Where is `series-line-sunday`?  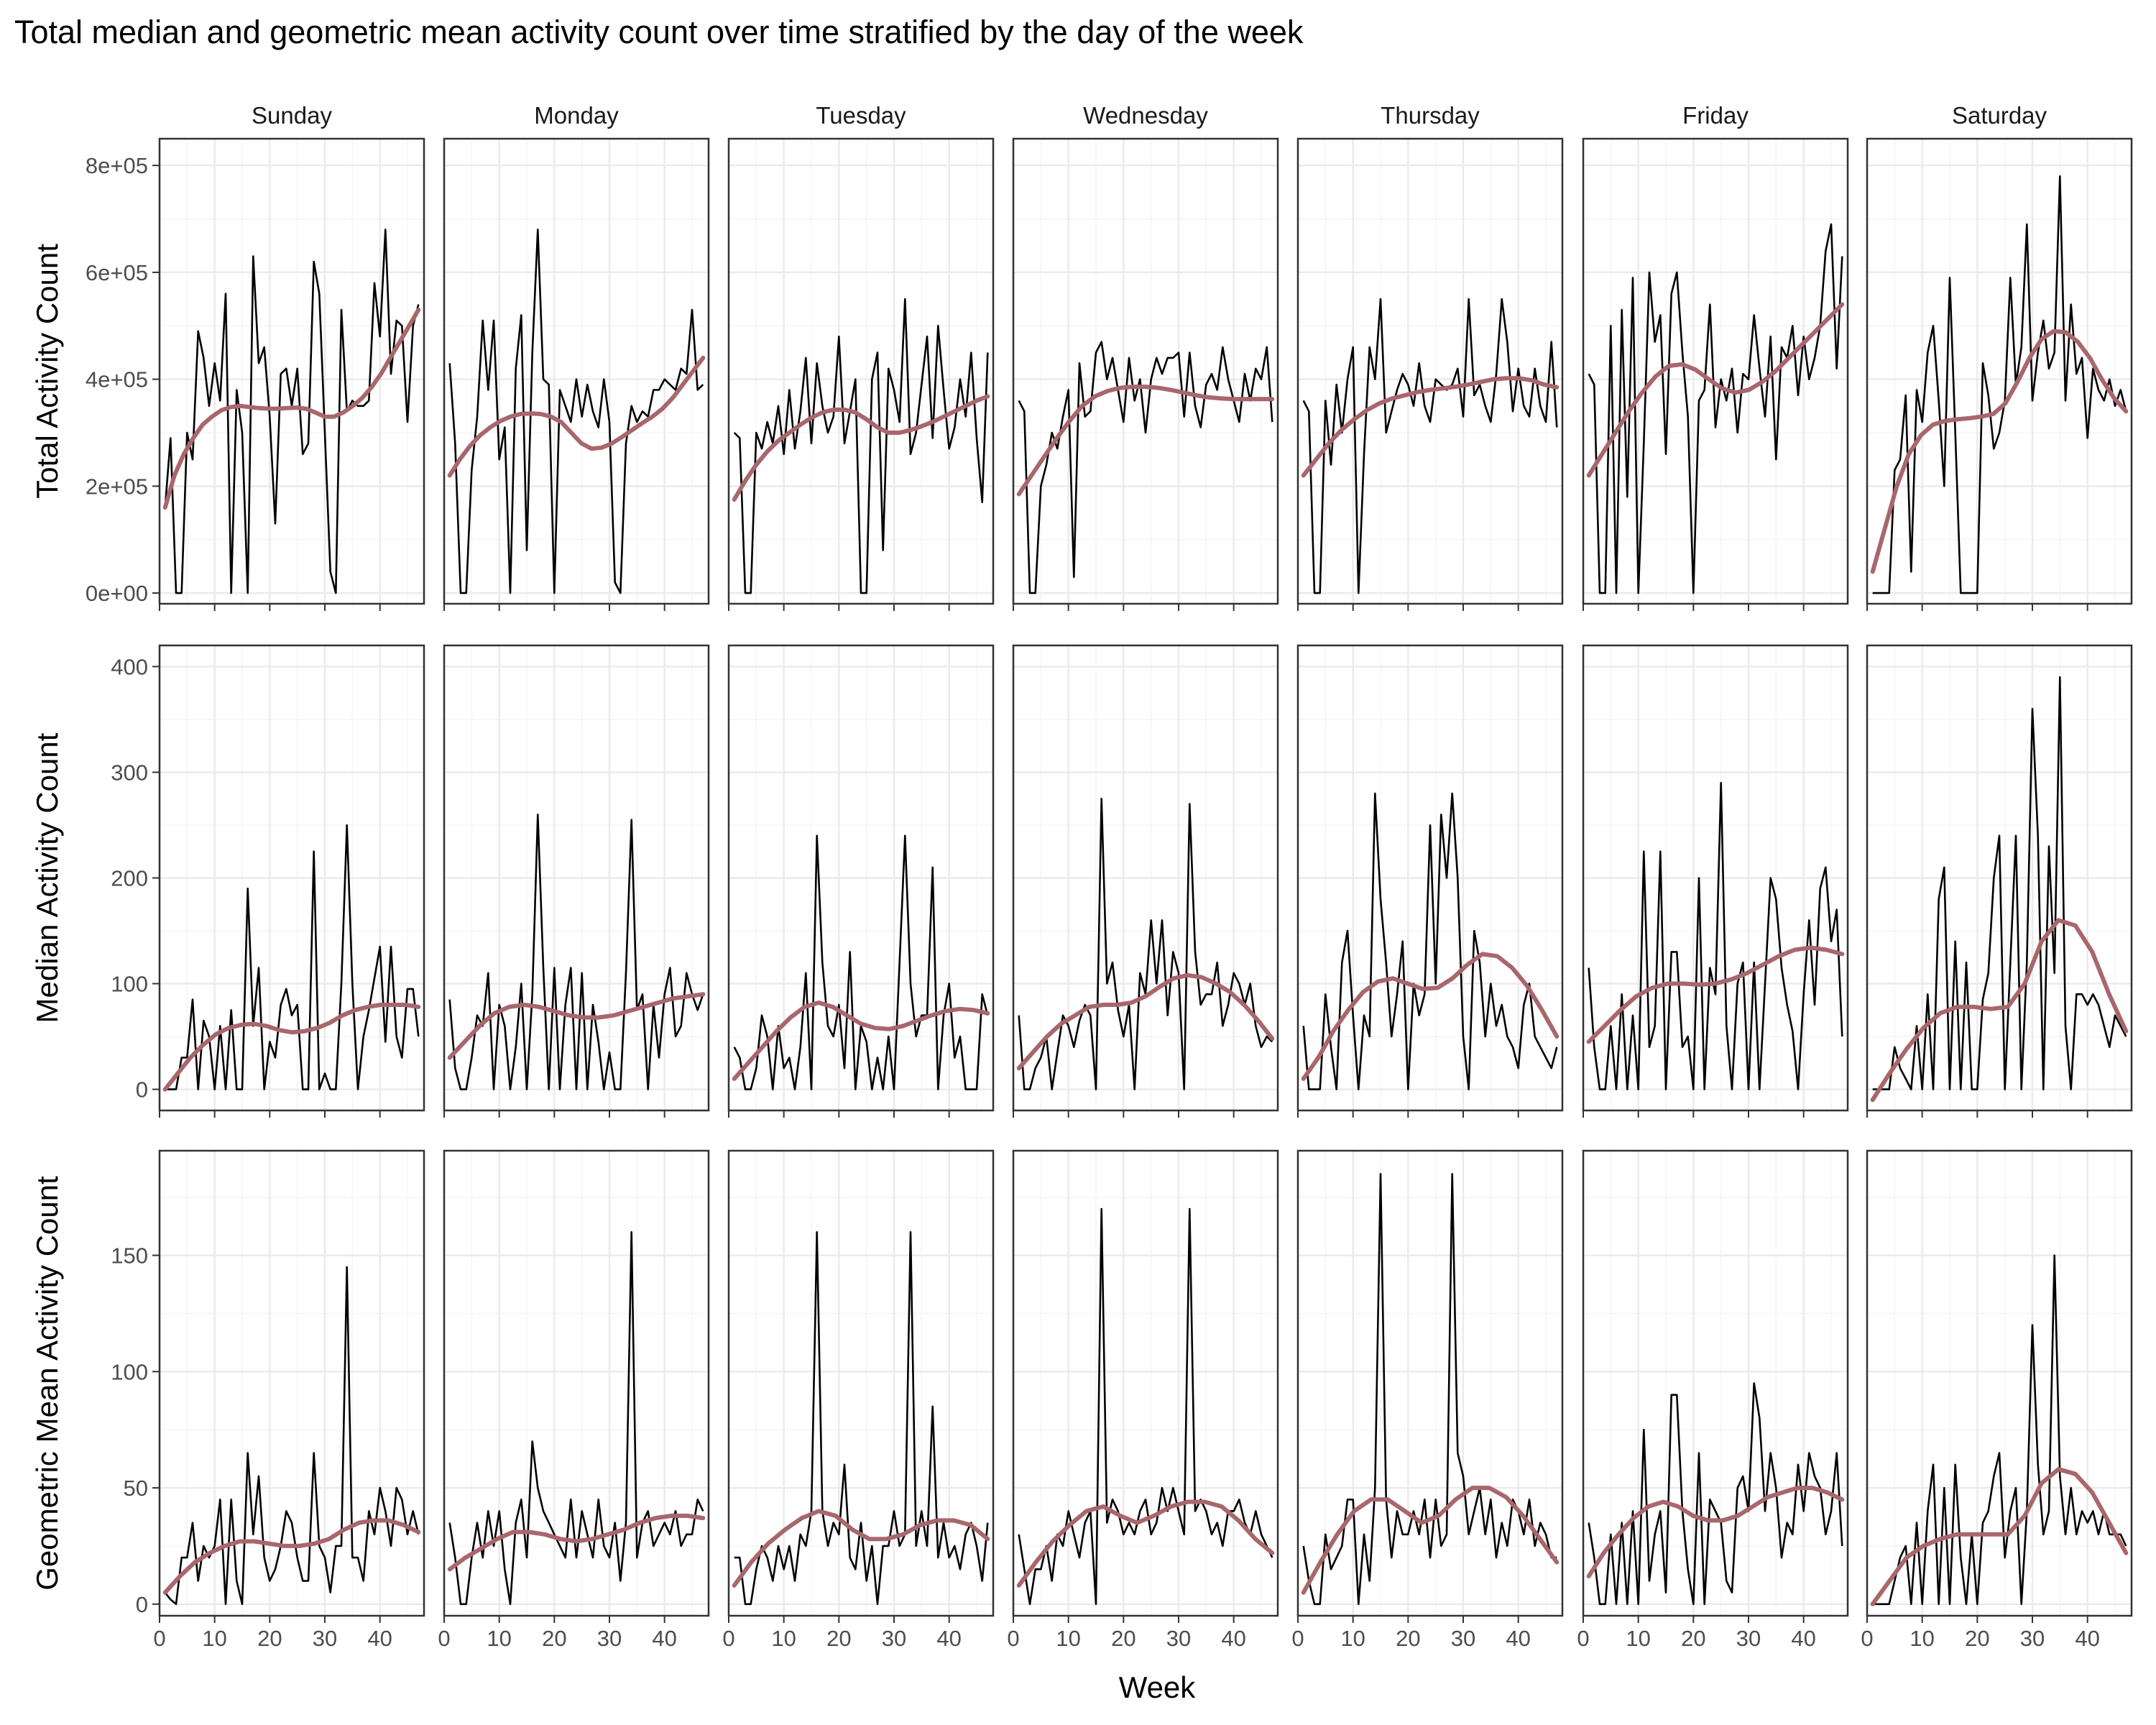 series-line-sunday is located at coordinates (292, 957).